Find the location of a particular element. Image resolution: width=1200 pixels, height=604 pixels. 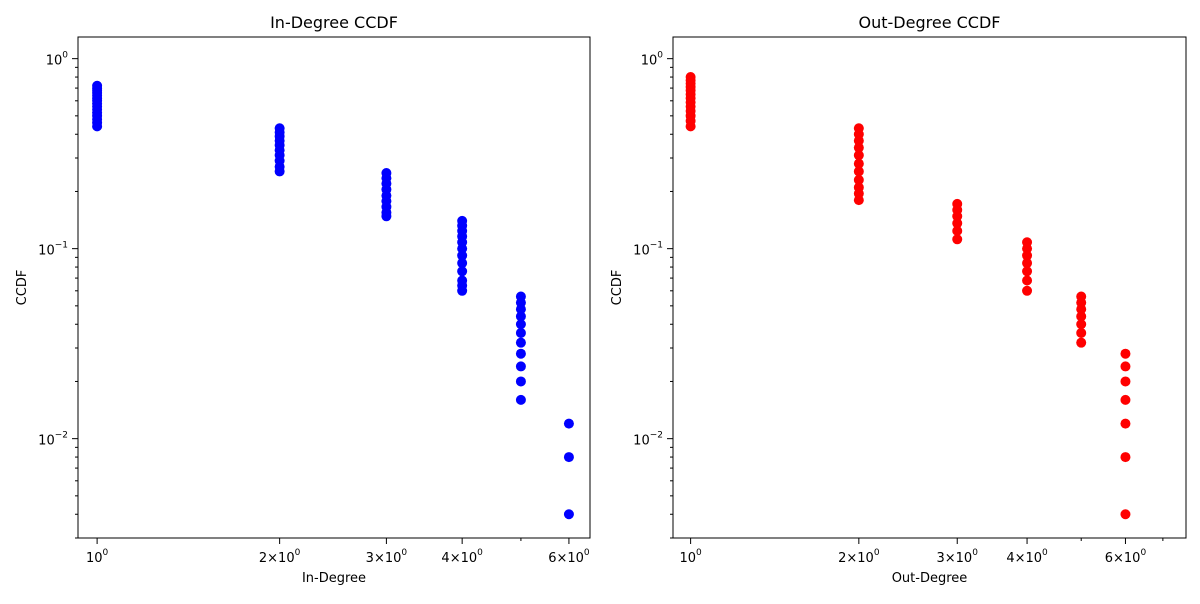

chart-title: Out-Degree CCDF is located at coordinates (930, 22).